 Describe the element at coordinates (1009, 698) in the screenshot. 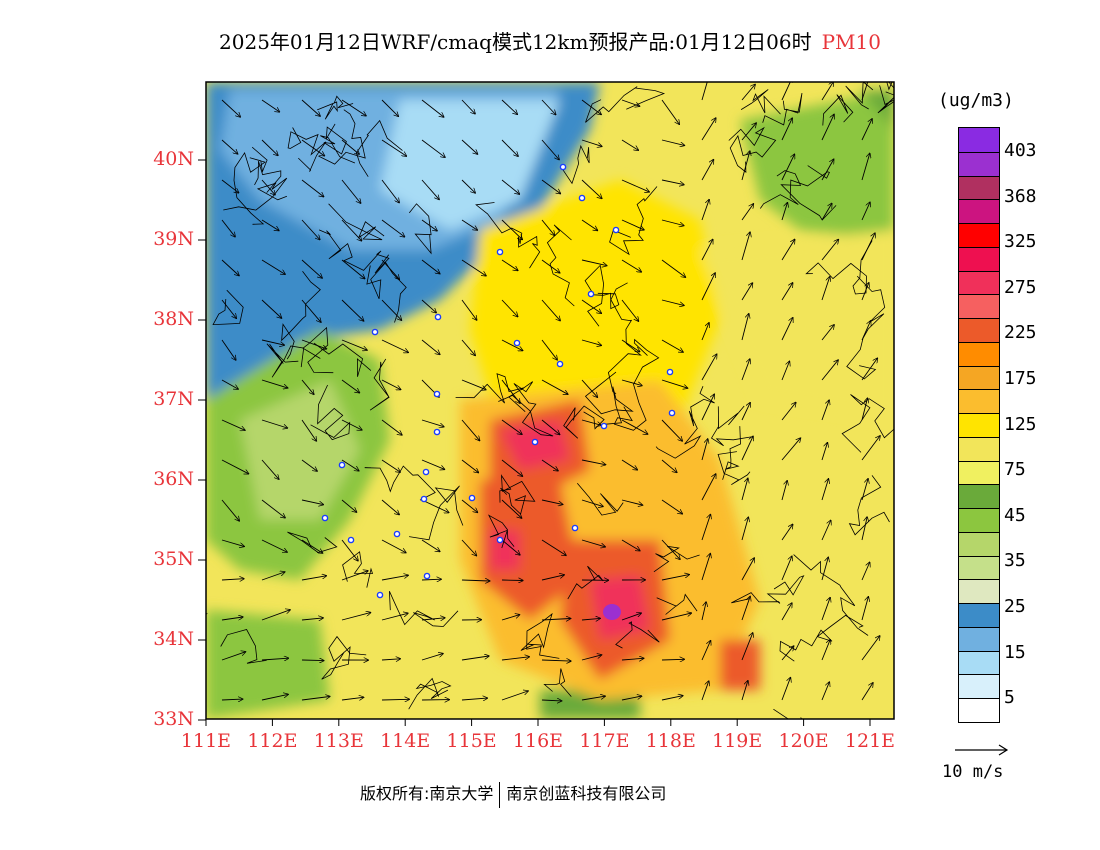

I see `colorbar-tick-label: 5` at that location.